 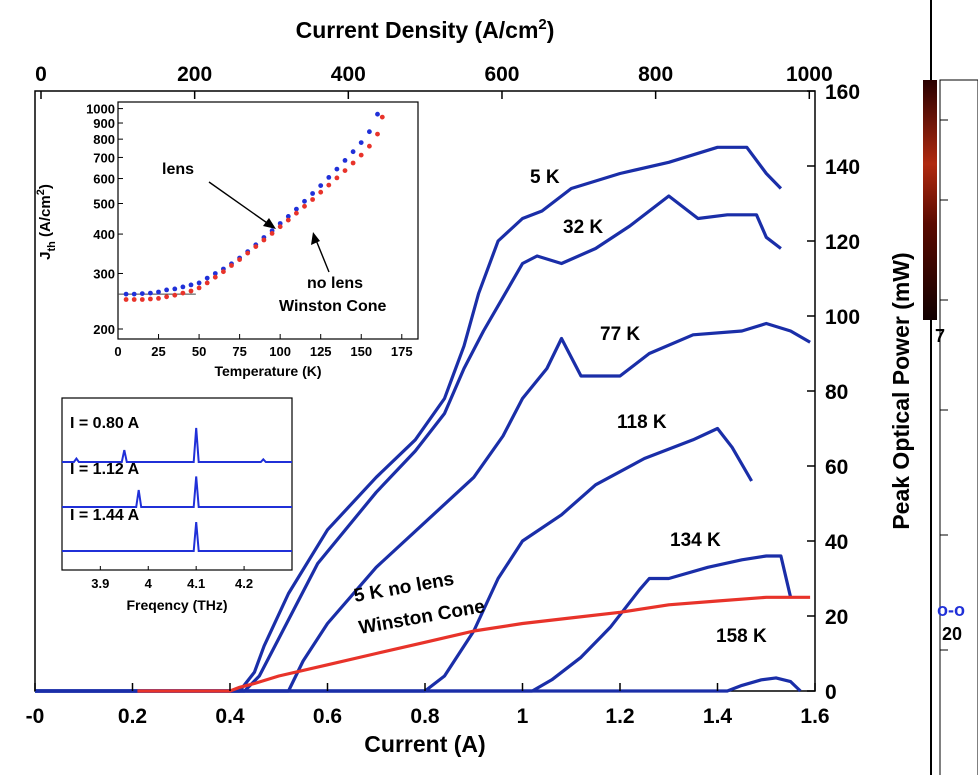 What do you see at coordinates (46, 222) in the screenshot?
I see `inset-jth-ylabel: Jth (A/cm2)` at bounding box center [46, 222].